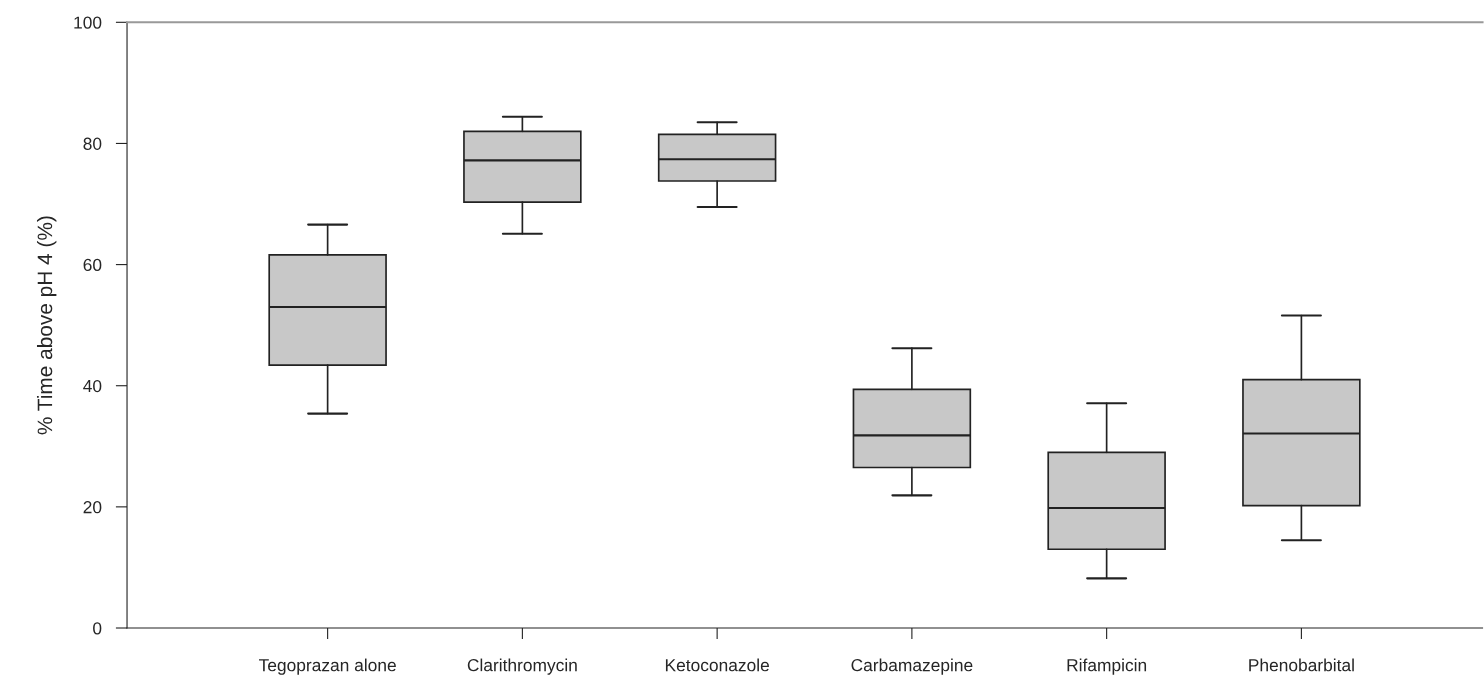  What do you see at coordinates (92, 386) in the screenshot?
I see `y-tick-label: 40` at bounding box center [92, 386].